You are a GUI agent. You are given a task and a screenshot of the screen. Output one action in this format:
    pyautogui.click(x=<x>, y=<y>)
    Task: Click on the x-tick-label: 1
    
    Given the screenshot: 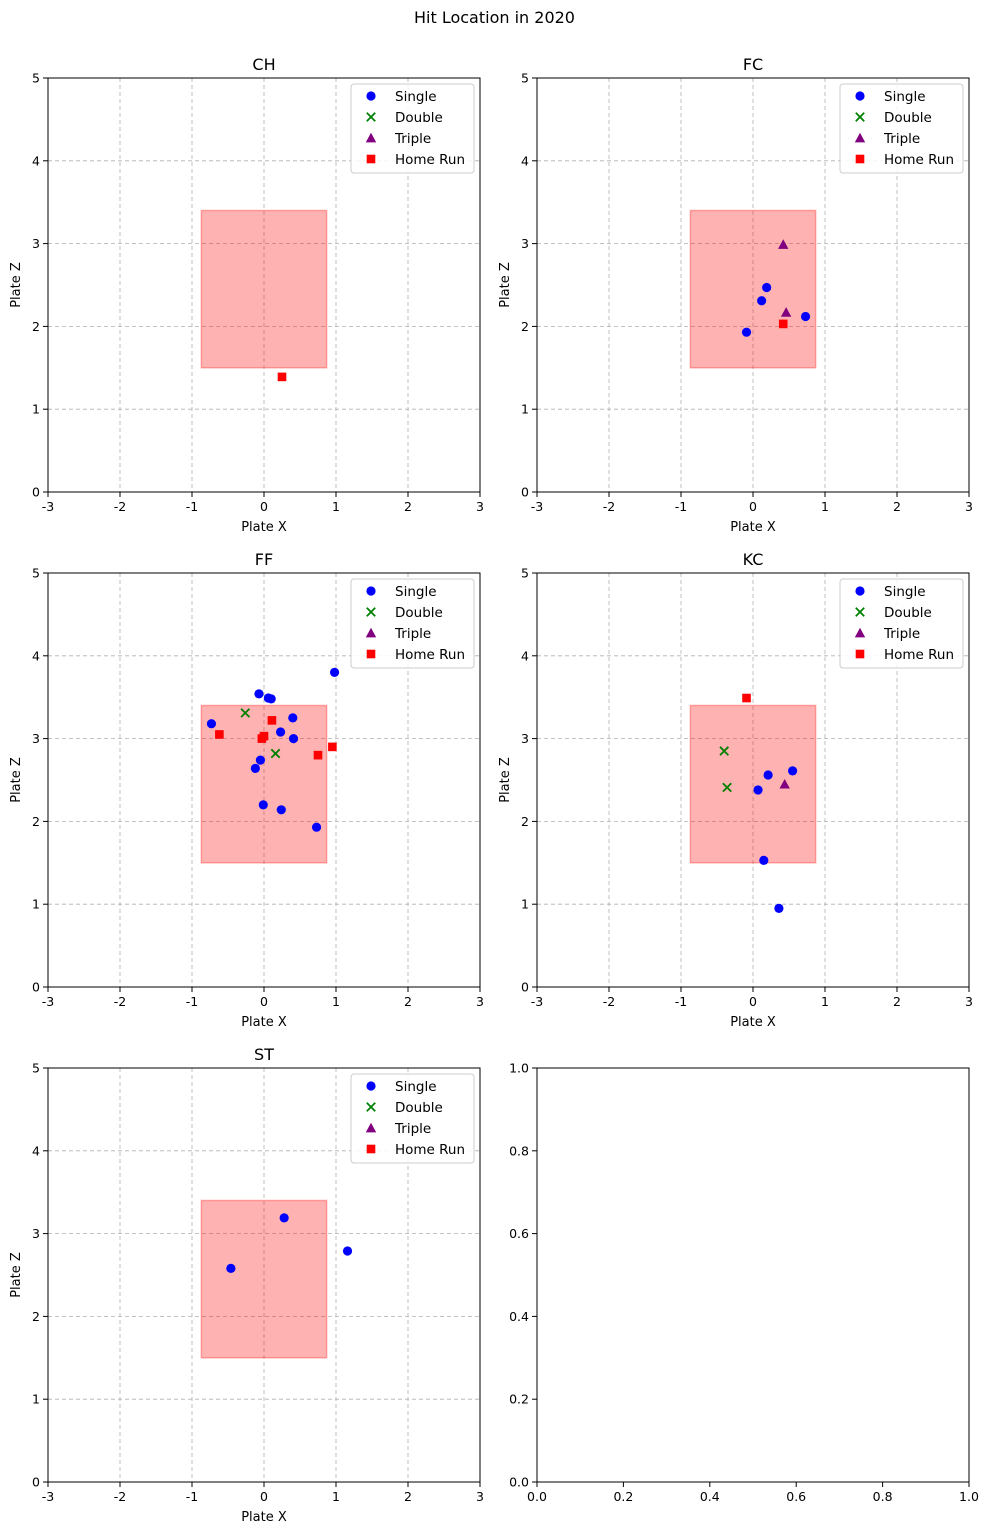 What is the action you would take?
    pyautogui.click(x=825, y=506)
    